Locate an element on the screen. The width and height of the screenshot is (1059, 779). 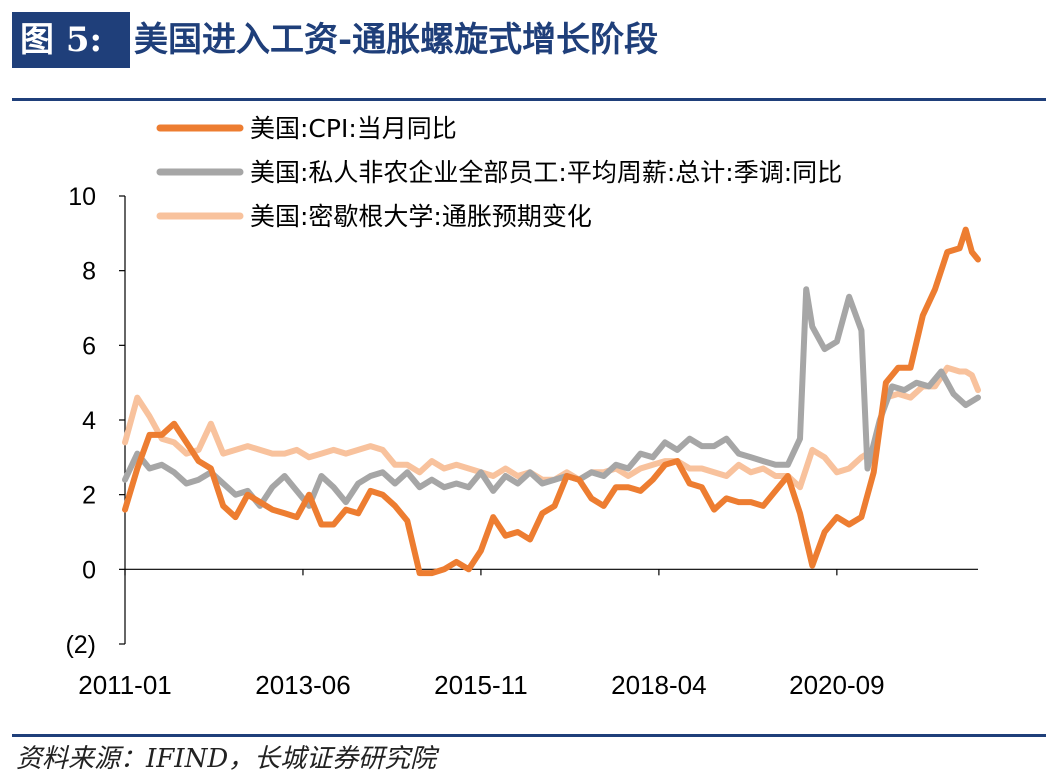
y-tick-label: 10 is located at coordinates (82, 197).